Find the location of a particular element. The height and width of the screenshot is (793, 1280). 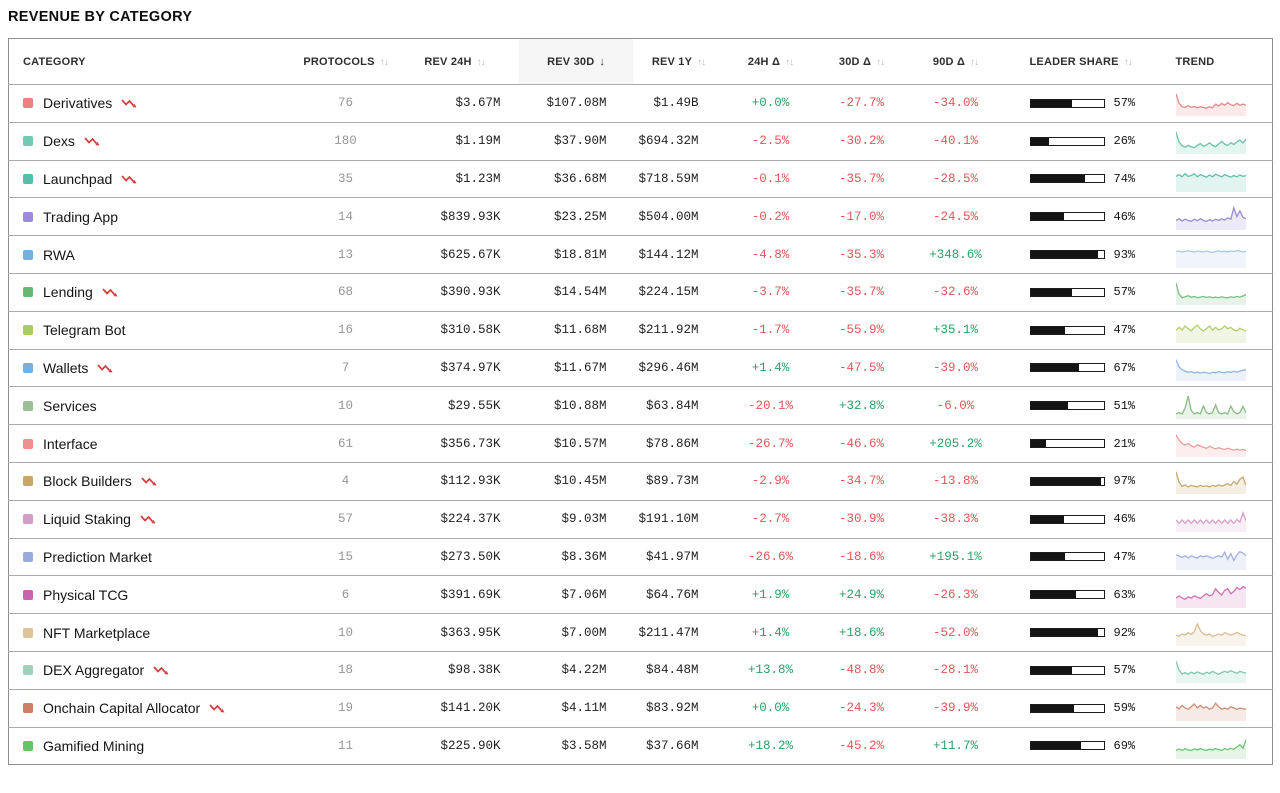

category-name: Services is located at coordinates (70, 405).